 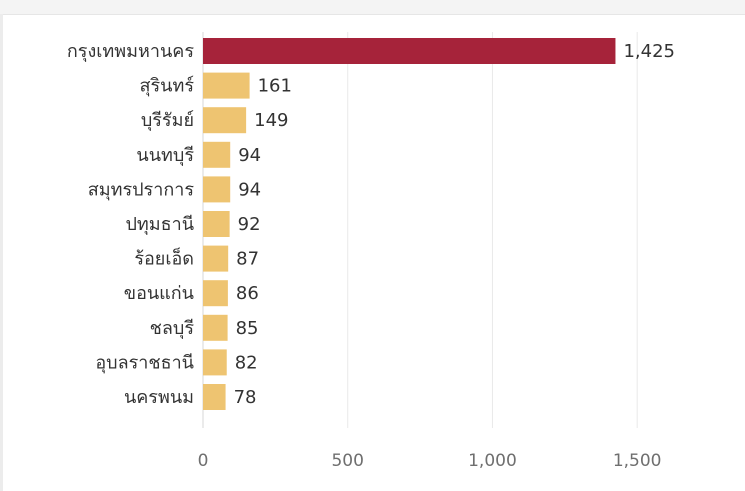 What do you see at coordinates (649, 51) in the screenshot?
I see `value-label-0: 1,425` at bounding box center [649, 51].